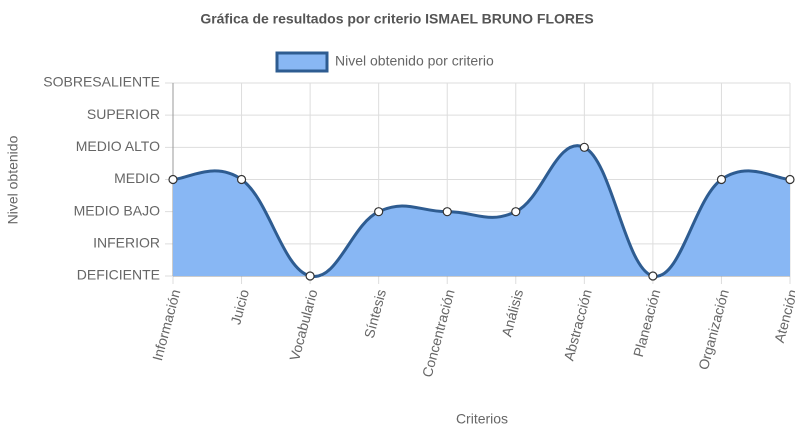 This screenshot has height=435, width=795. Describe the element at coordinates (512, 313) in the screenshot. I see `x-tick-label: Análisis` at that location.